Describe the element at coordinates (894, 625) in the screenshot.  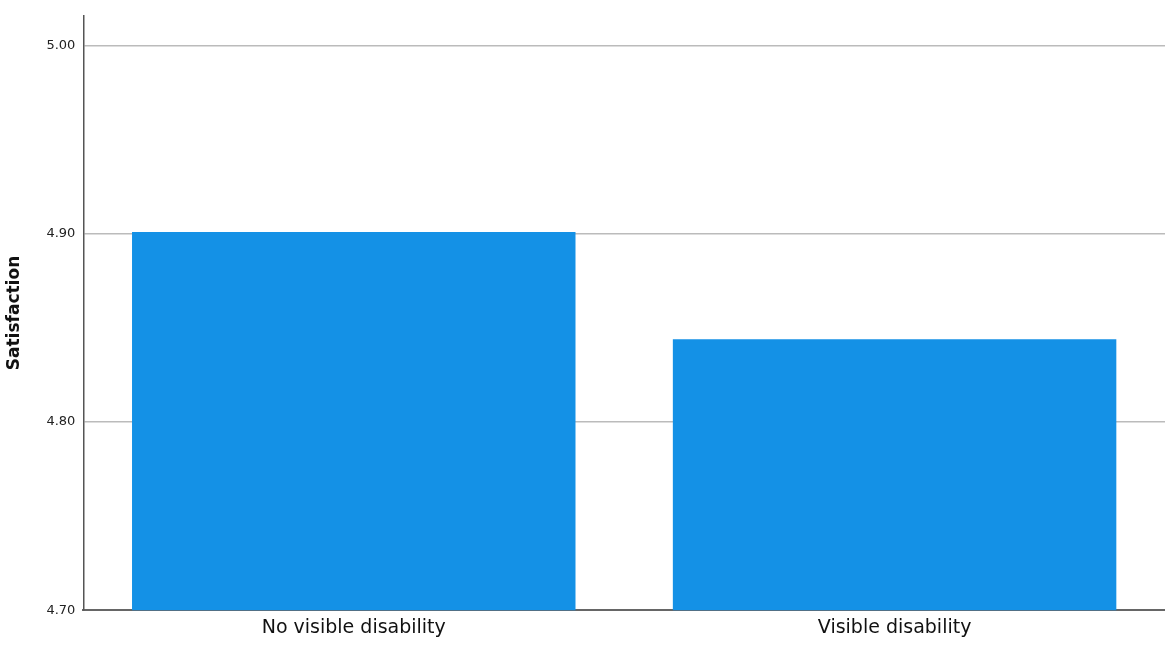
I see `x-tick-label: Visible disability` at that location.